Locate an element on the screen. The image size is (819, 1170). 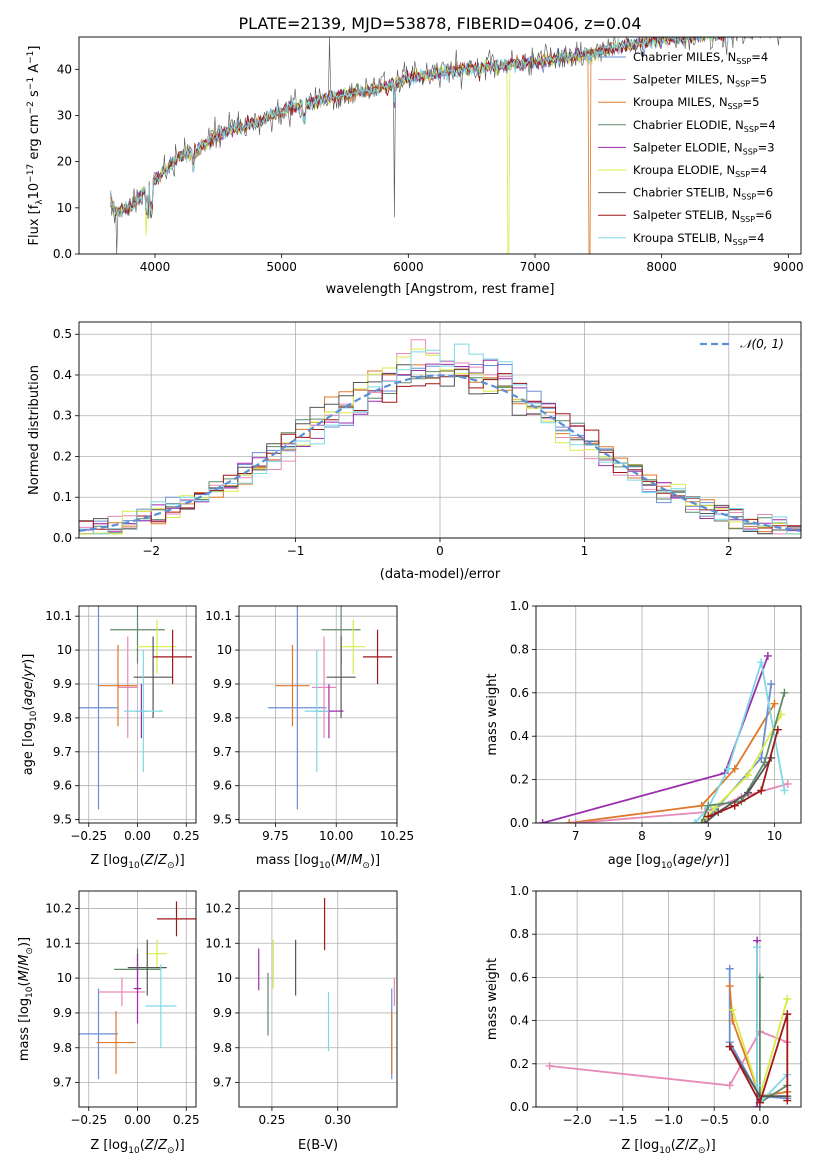
residuals-xtick-label: 2 is located at coordinates (729, 551).